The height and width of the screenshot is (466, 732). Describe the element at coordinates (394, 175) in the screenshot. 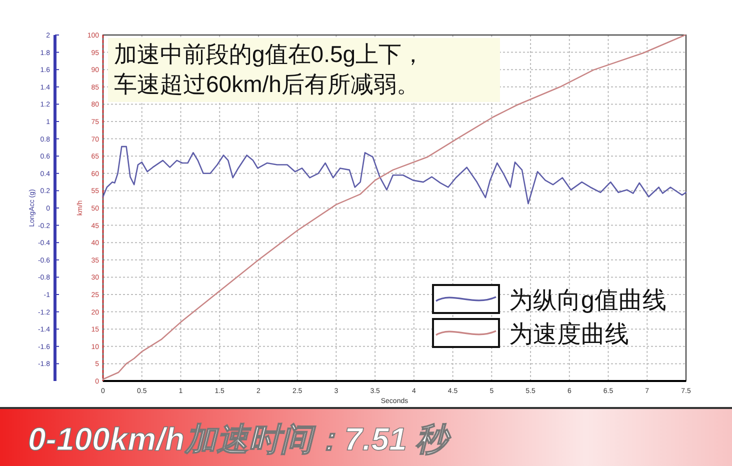

I see `line-series` at that location.